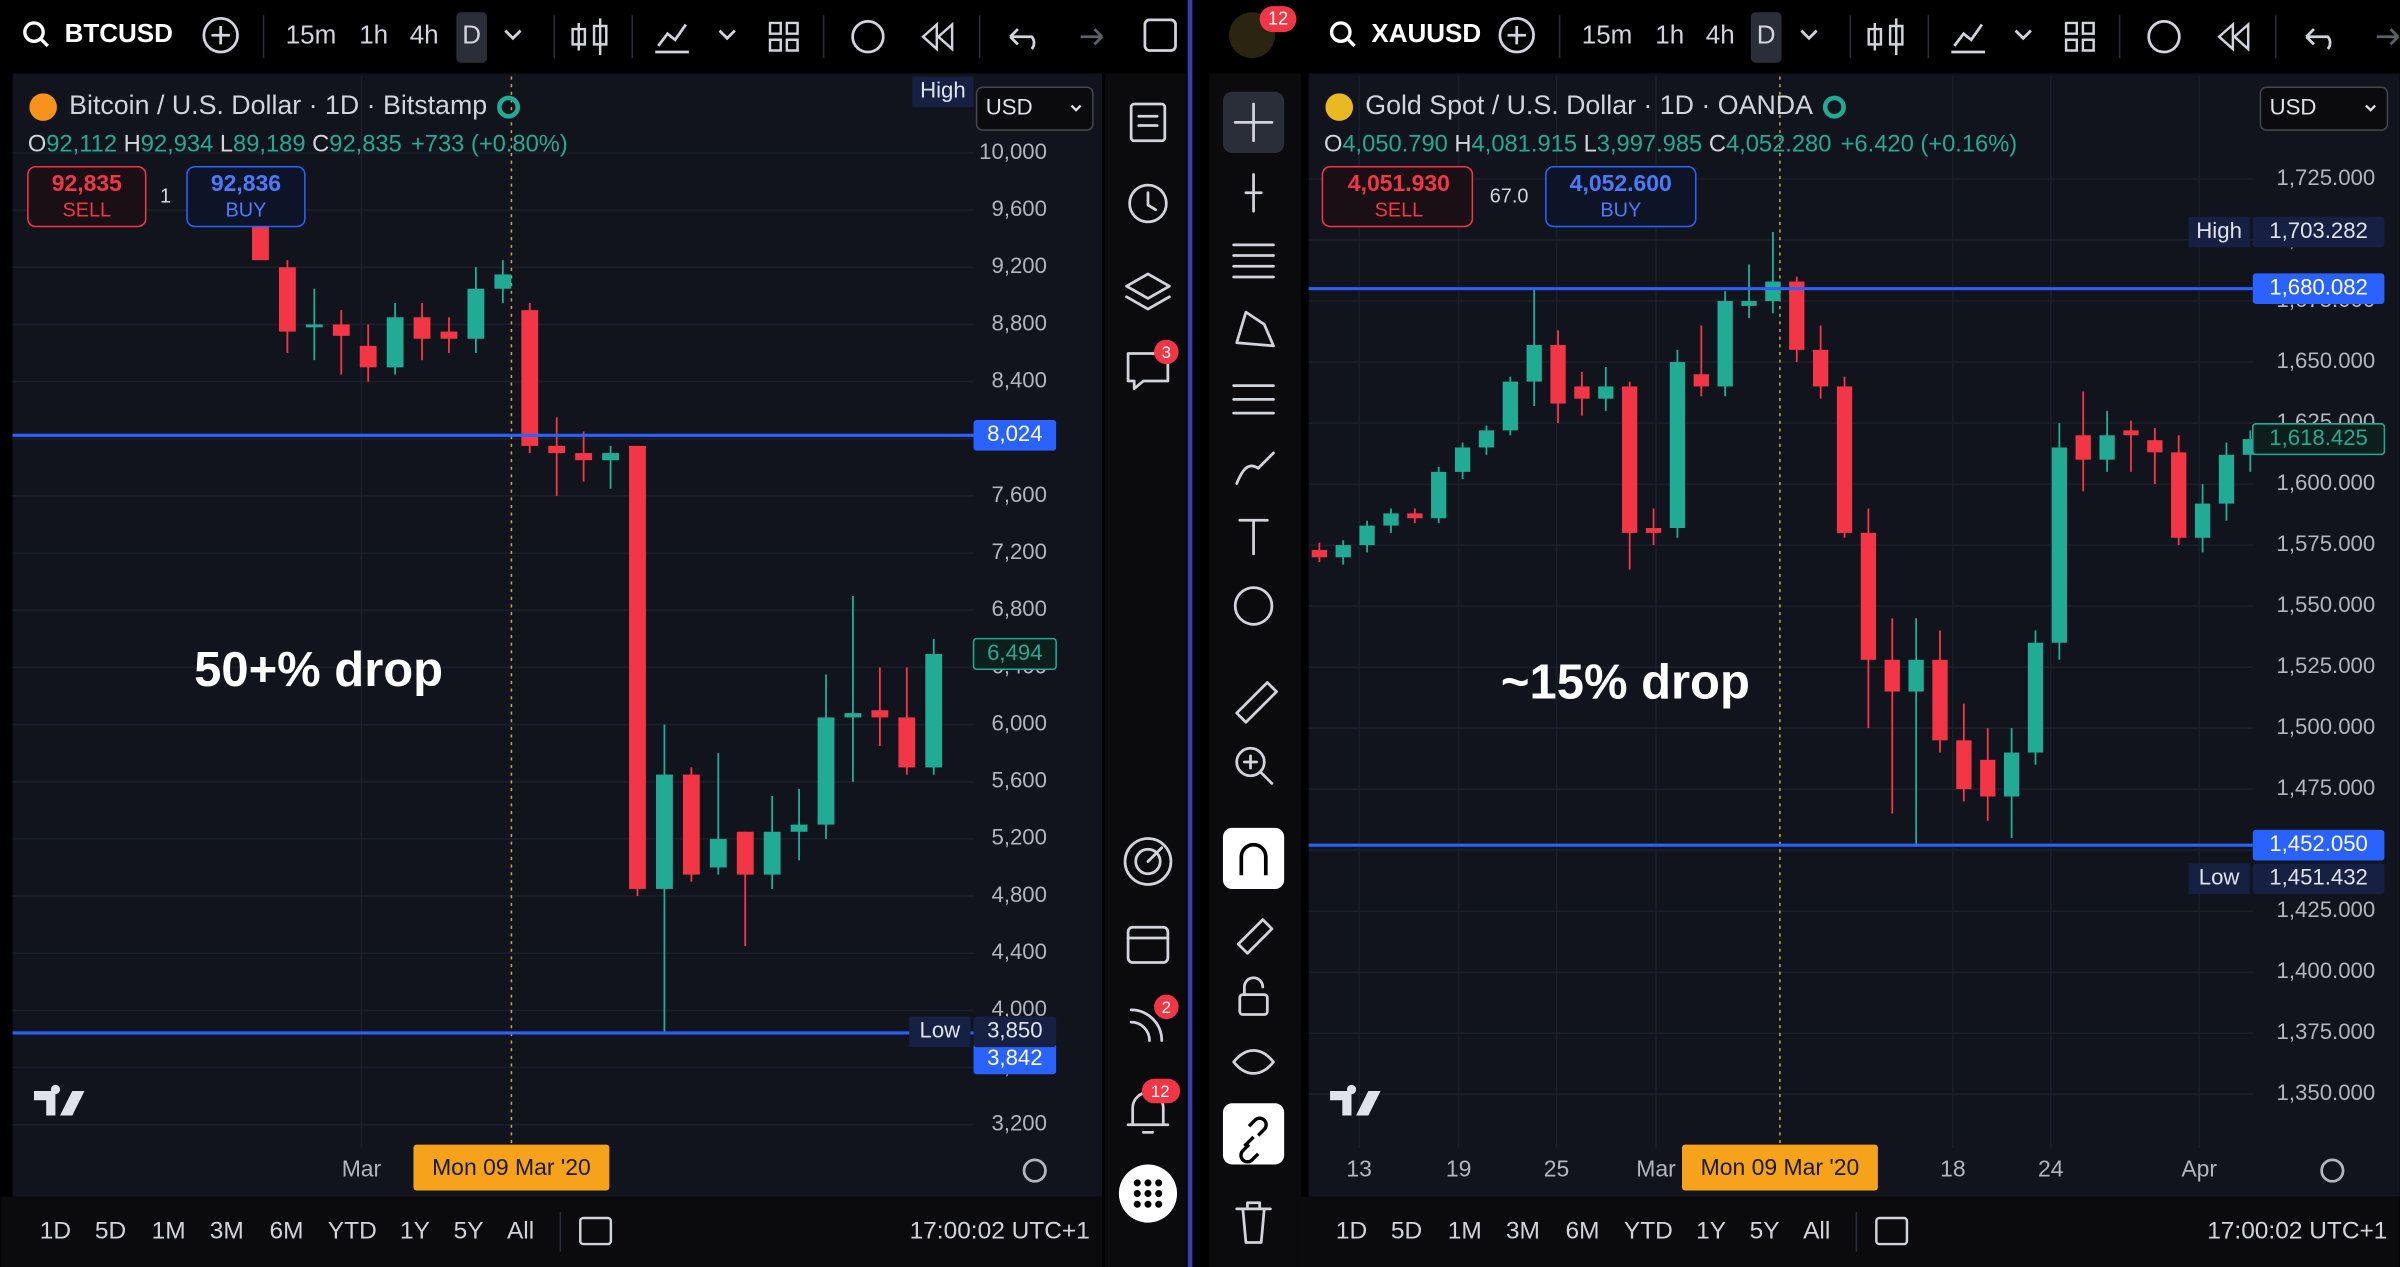  What do you see at coordinates (1253, 261) in the screenshot?
I see `tool-lines` at bounding box center [1253, 261].